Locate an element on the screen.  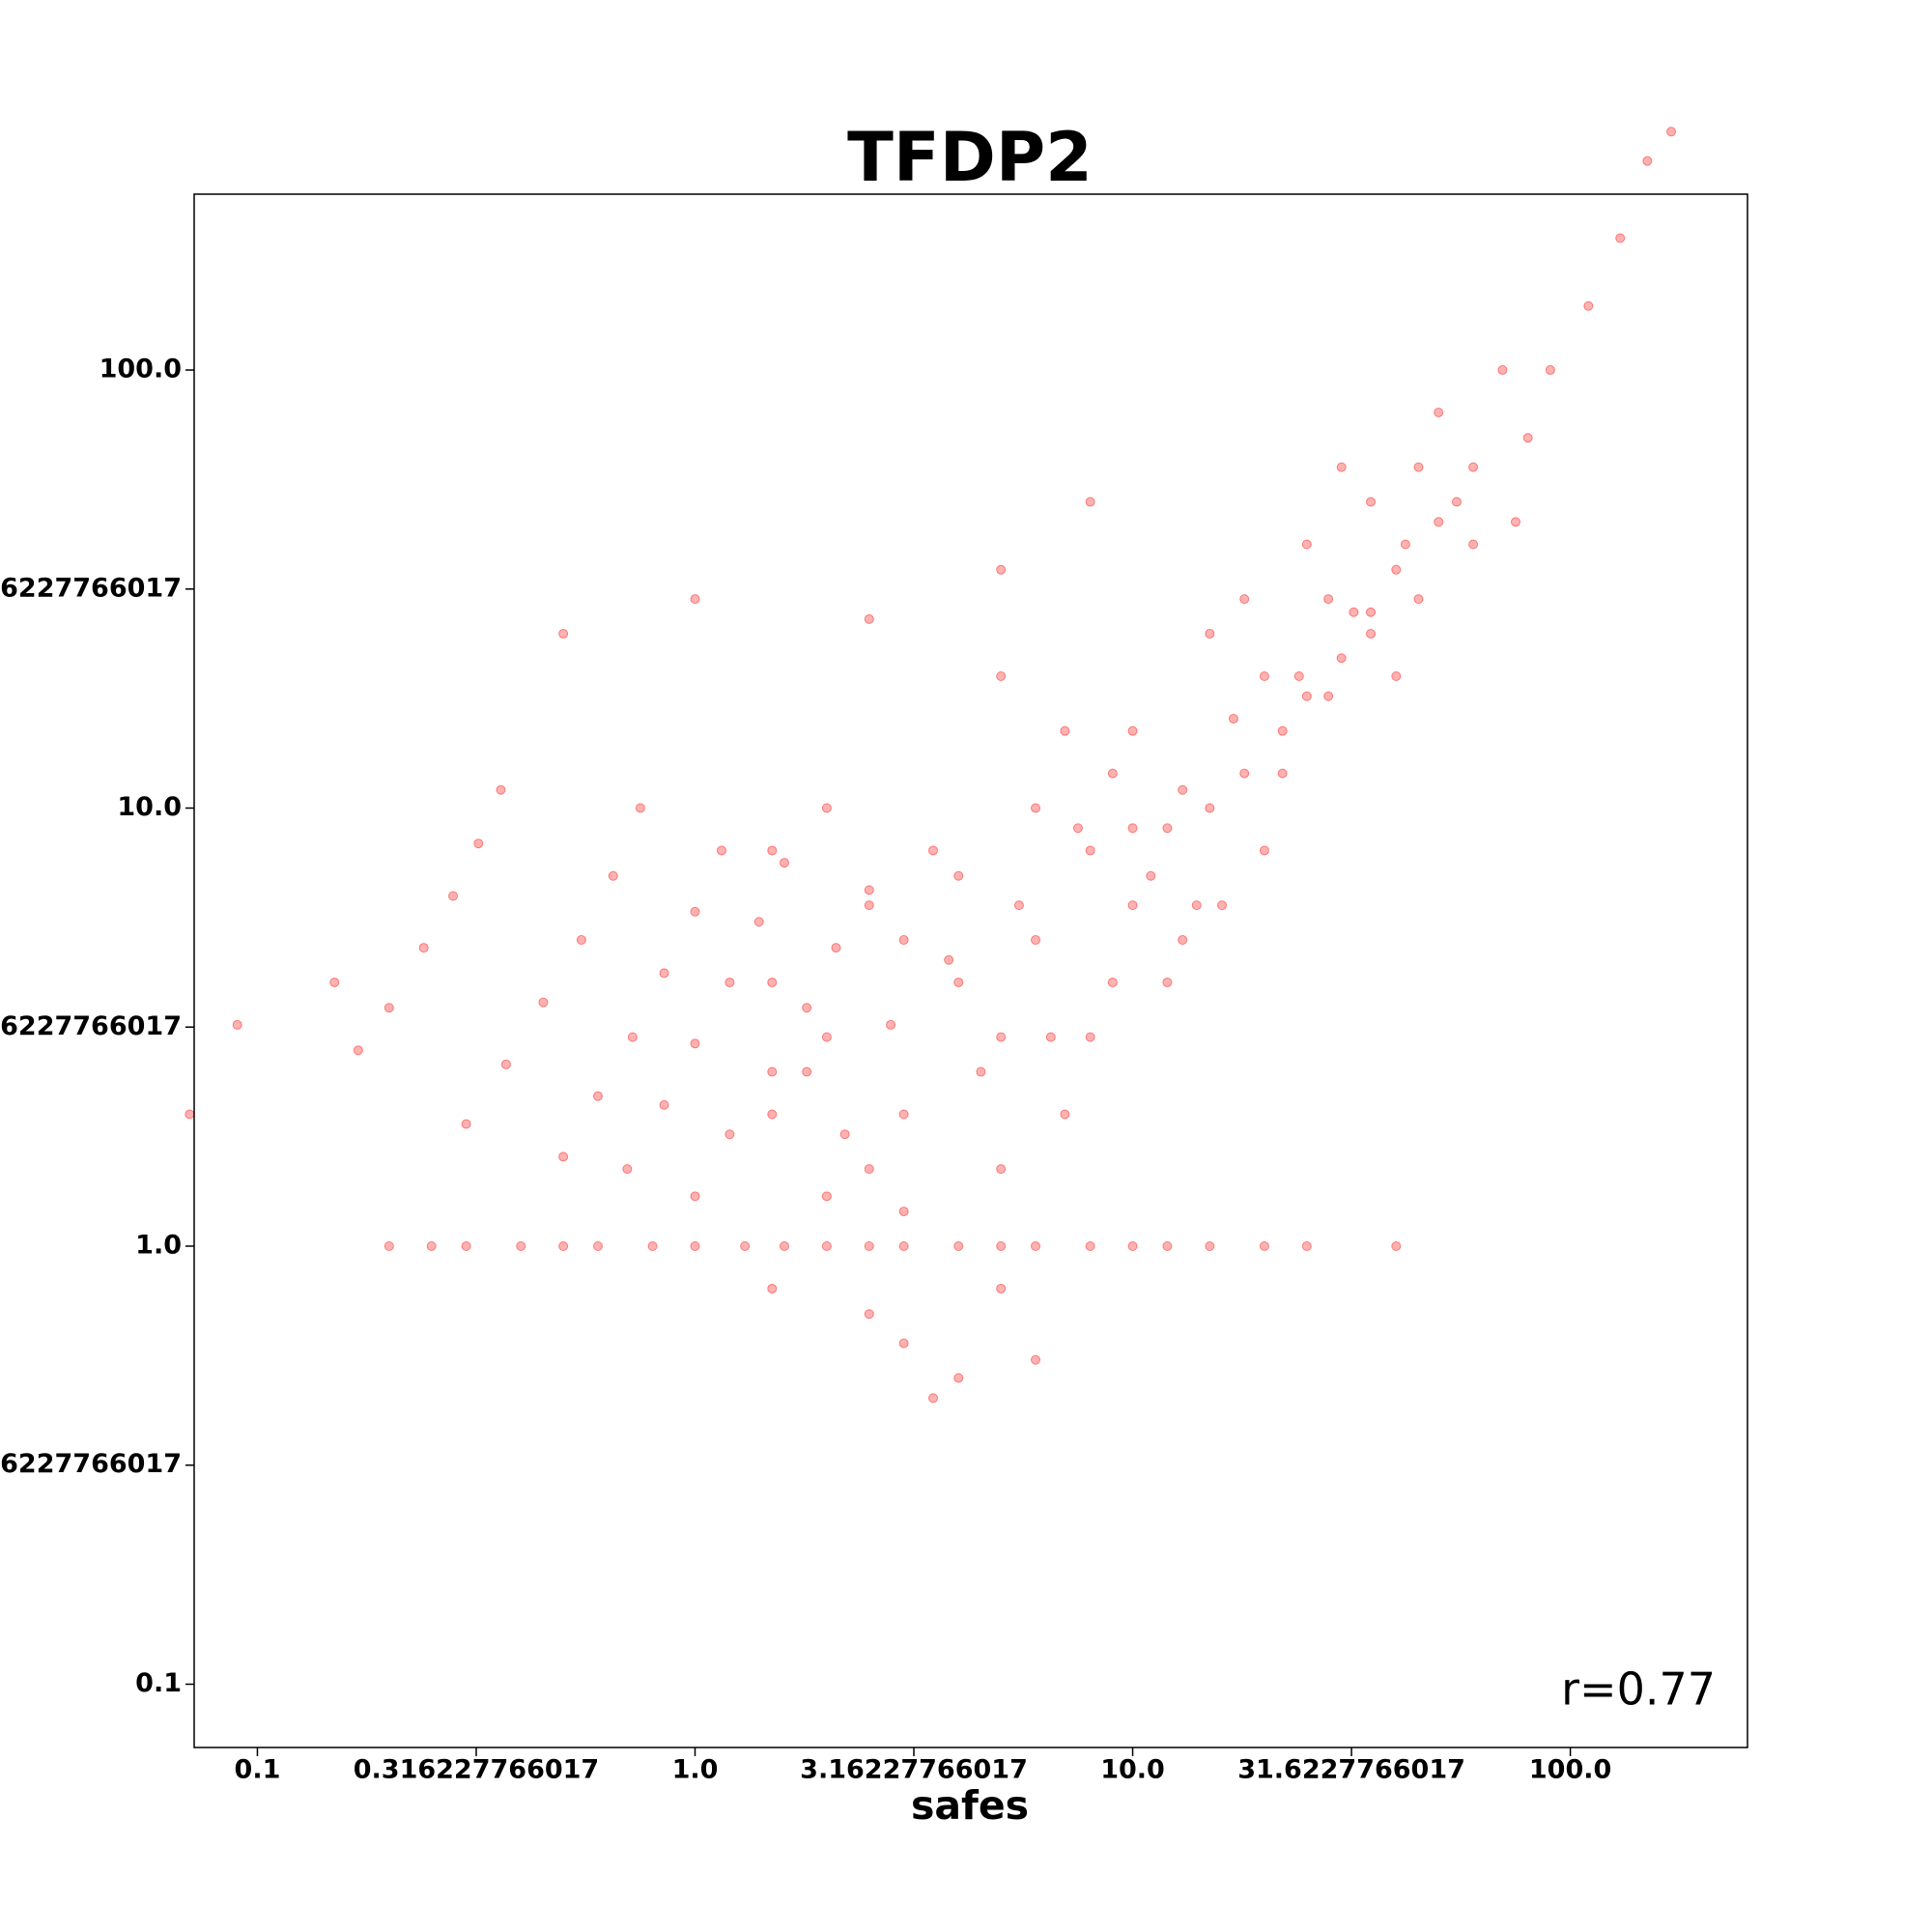
x-tick-label: 31.6227766017 is located at coordinates (1351, 1770).